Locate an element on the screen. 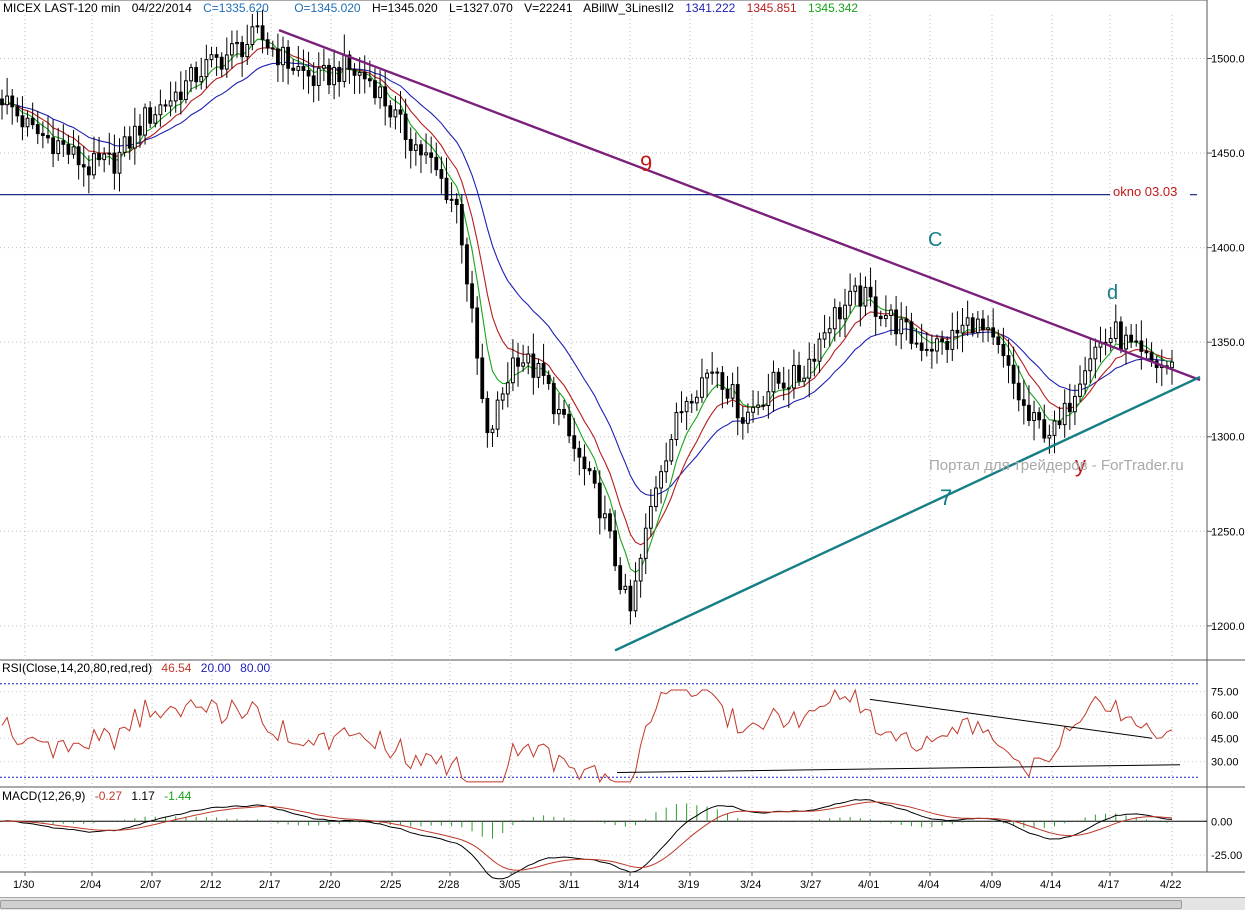 This screenshot has height=914, width=1245. rsi-support-line is located at coordinates (898, 769).